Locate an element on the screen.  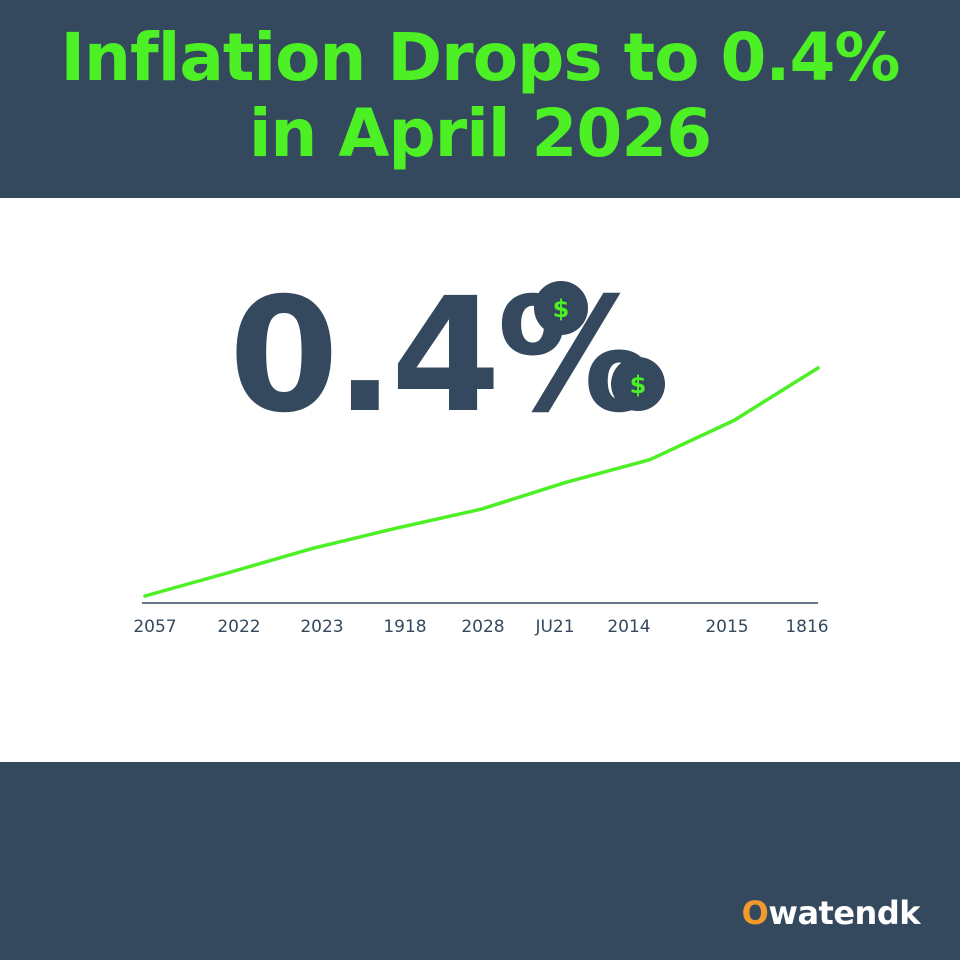
brand-logo: Owatendk is located at coordinates (831, 913).